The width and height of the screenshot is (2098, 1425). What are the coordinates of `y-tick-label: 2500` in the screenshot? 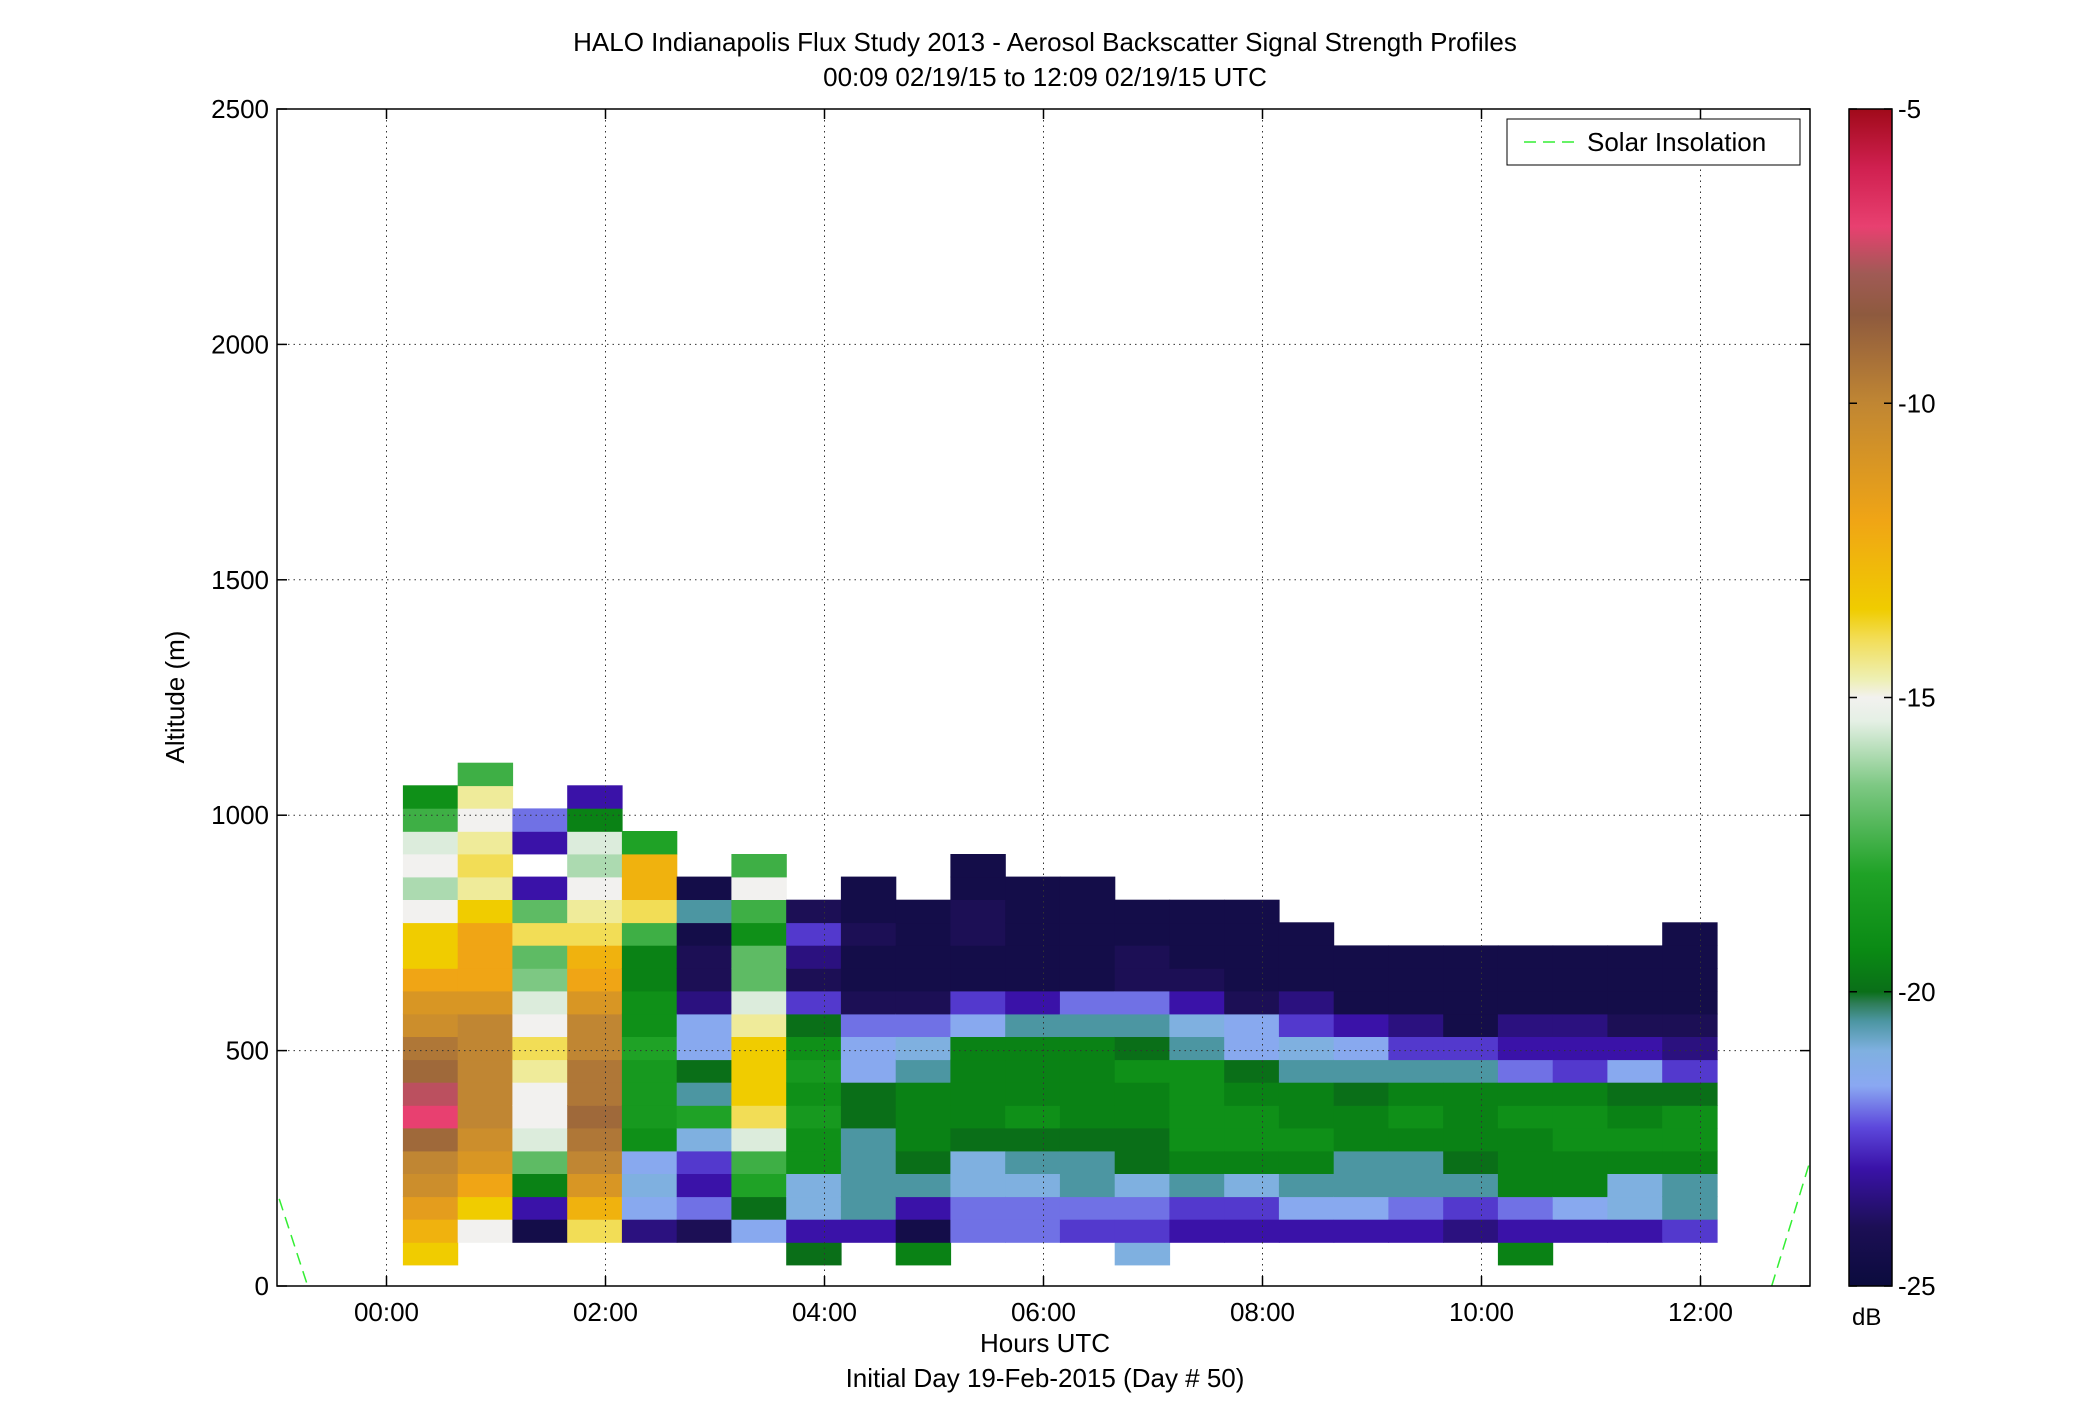 It's located at (240, 109).